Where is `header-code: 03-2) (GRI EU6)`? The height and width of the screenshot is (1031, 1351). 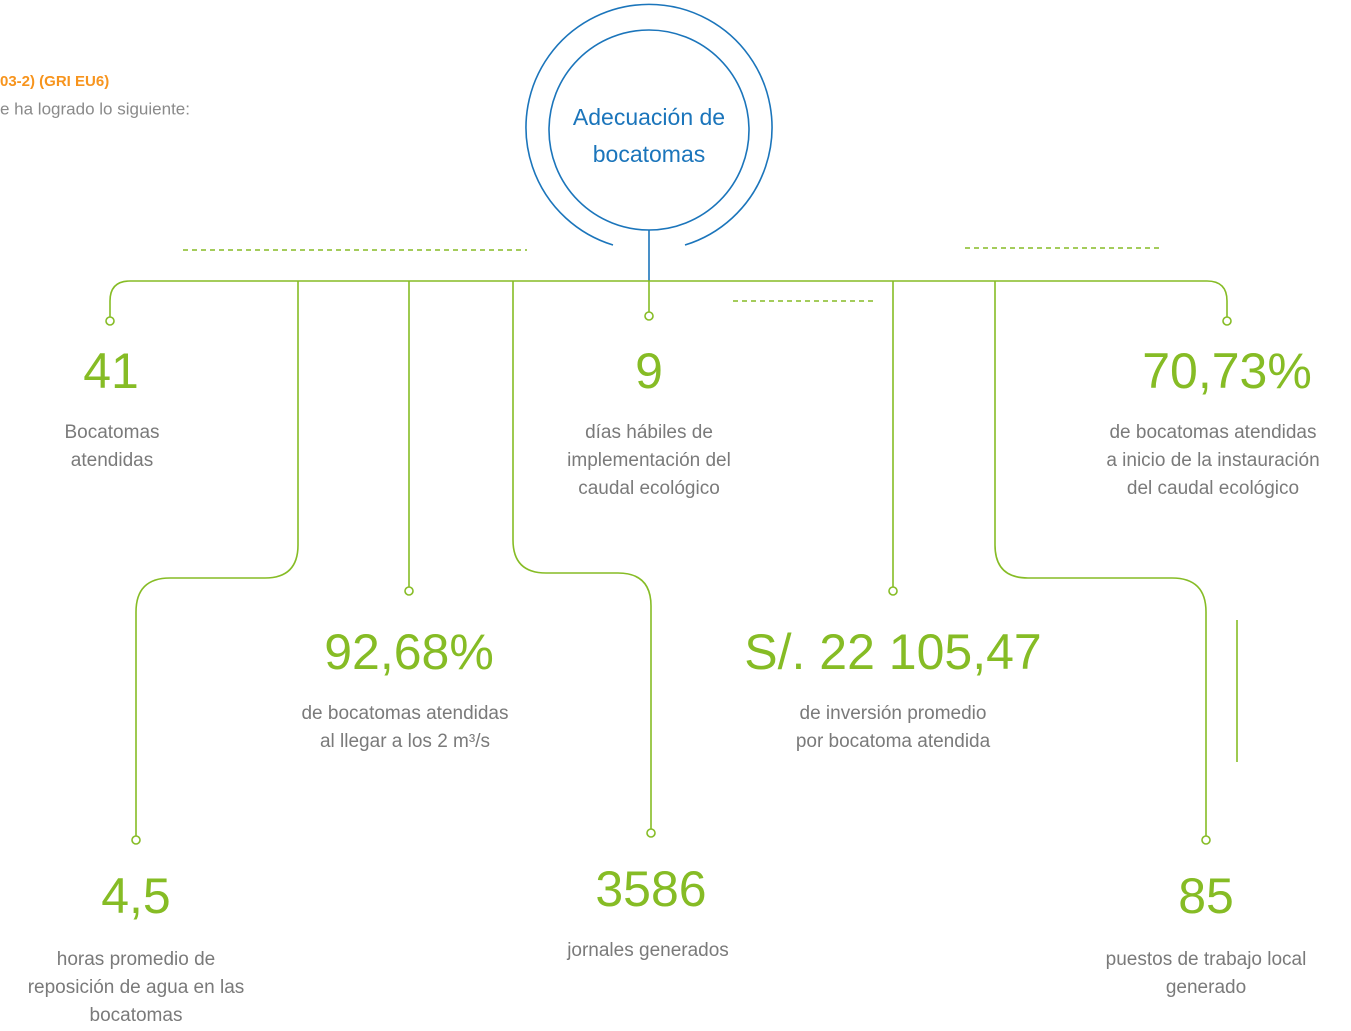 header-code: 03-2) (GRI EU6) is located at coordinates (54, 81).